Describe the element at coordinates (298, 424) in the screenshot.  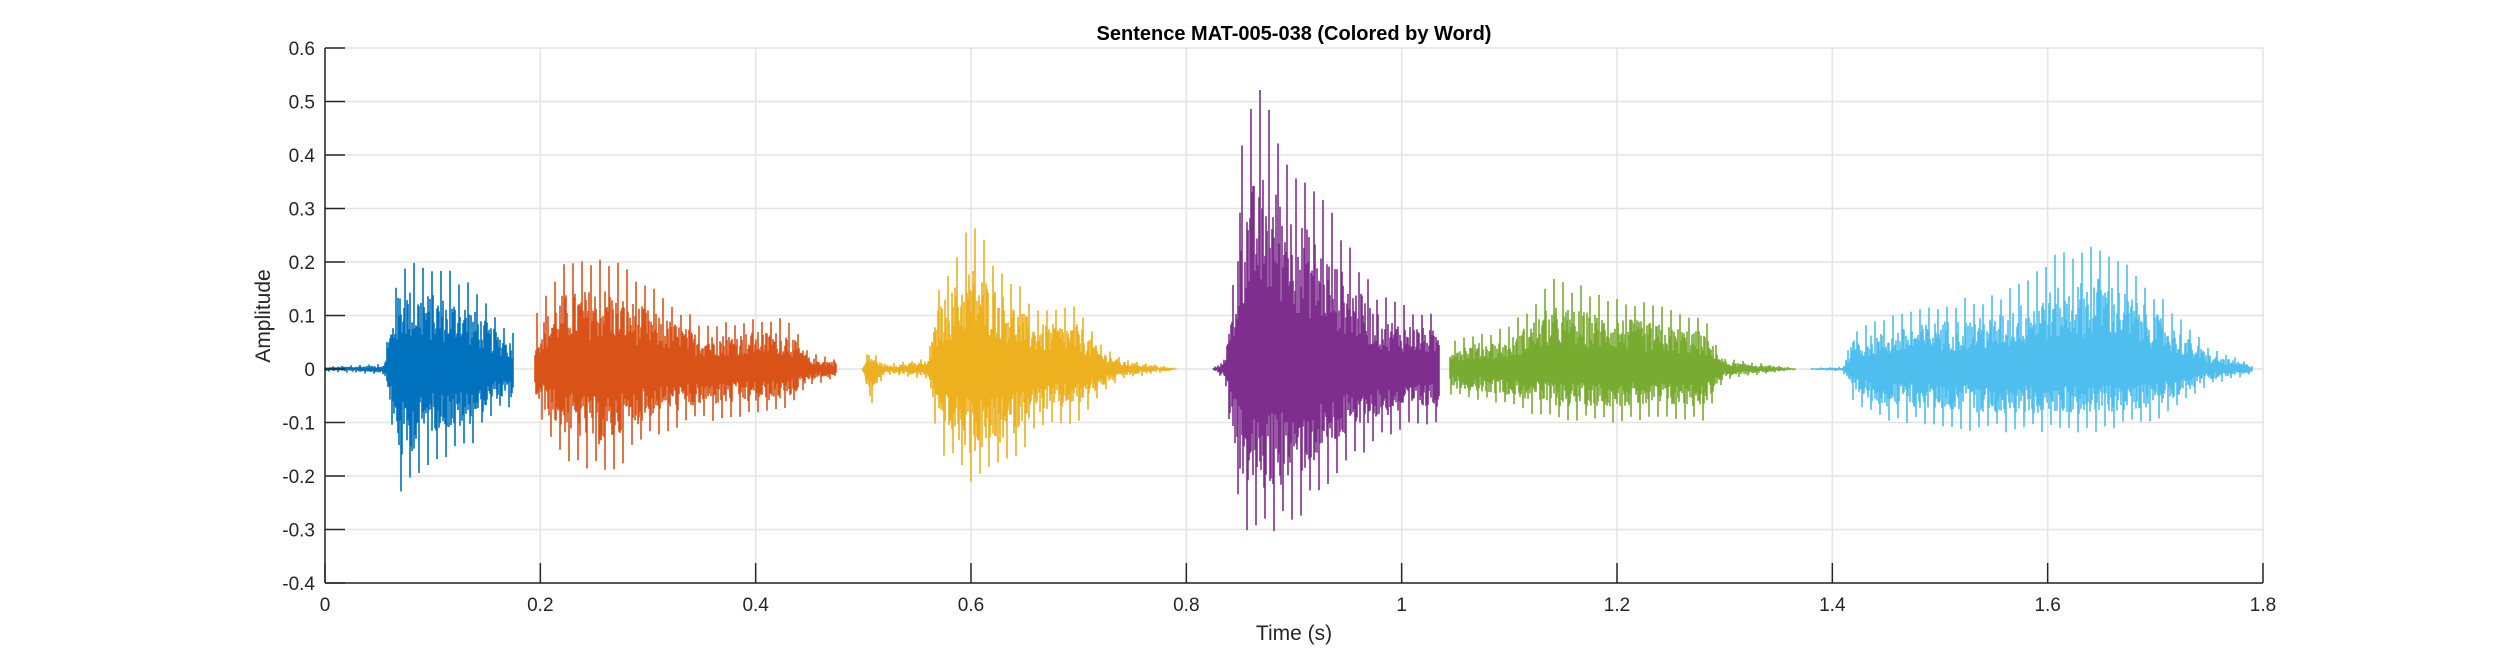
I see `y-tick-label: -0.1` at that location.